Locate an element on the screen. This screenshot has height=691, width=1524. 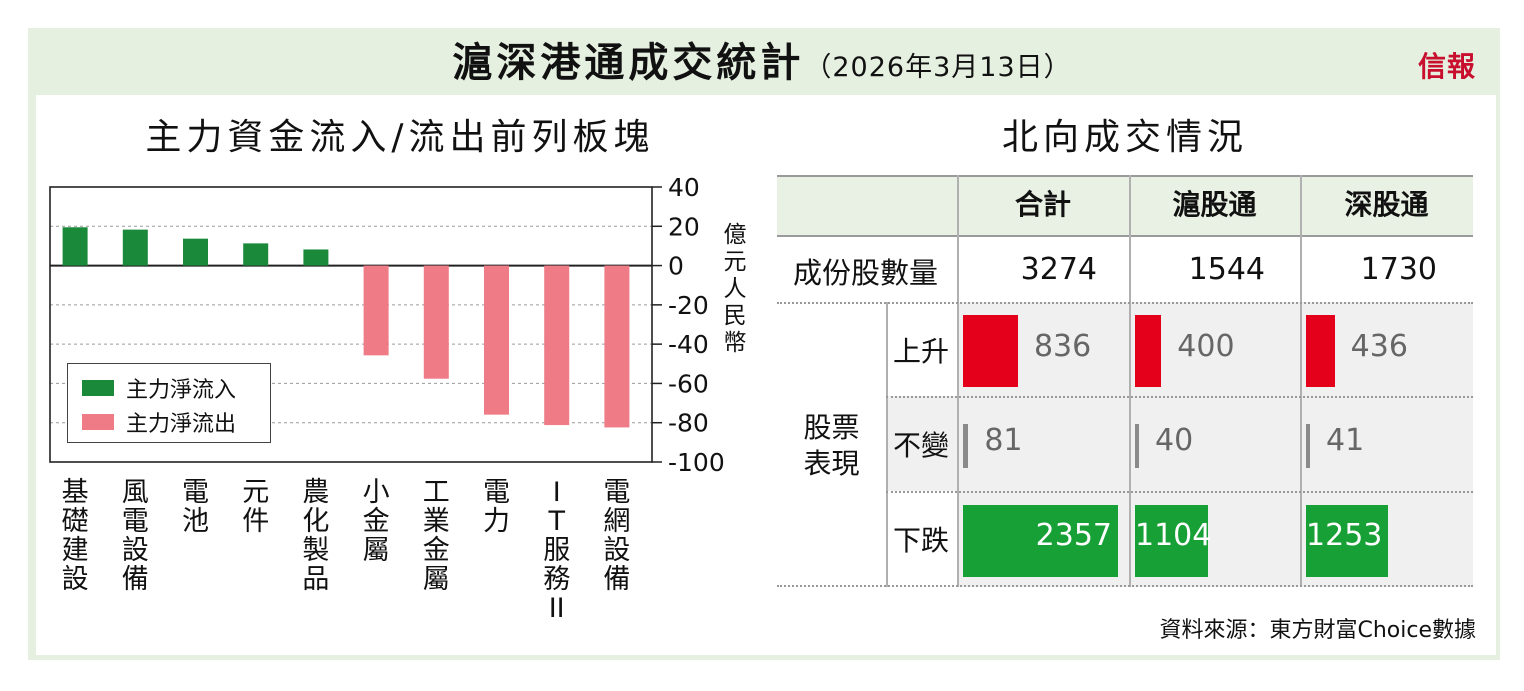
category-label: 電網設備 is located at coordinates (617, 536).